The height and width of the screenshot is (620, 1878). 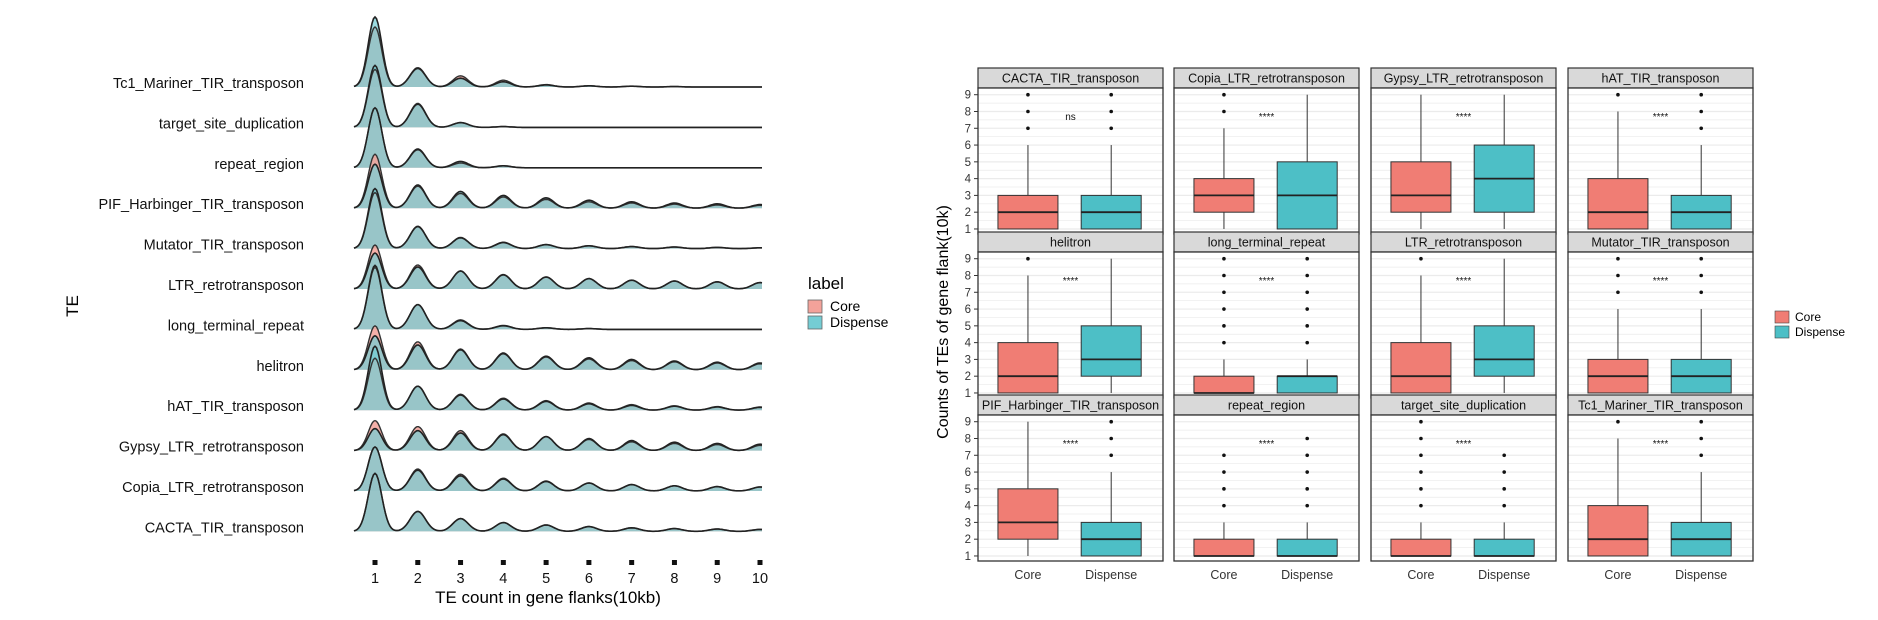 What do you see at coordinates (236, 286) in the screenshot?
I see `ridge-row-label: LTR_retrotransposon` at bounding box center [236, 286].